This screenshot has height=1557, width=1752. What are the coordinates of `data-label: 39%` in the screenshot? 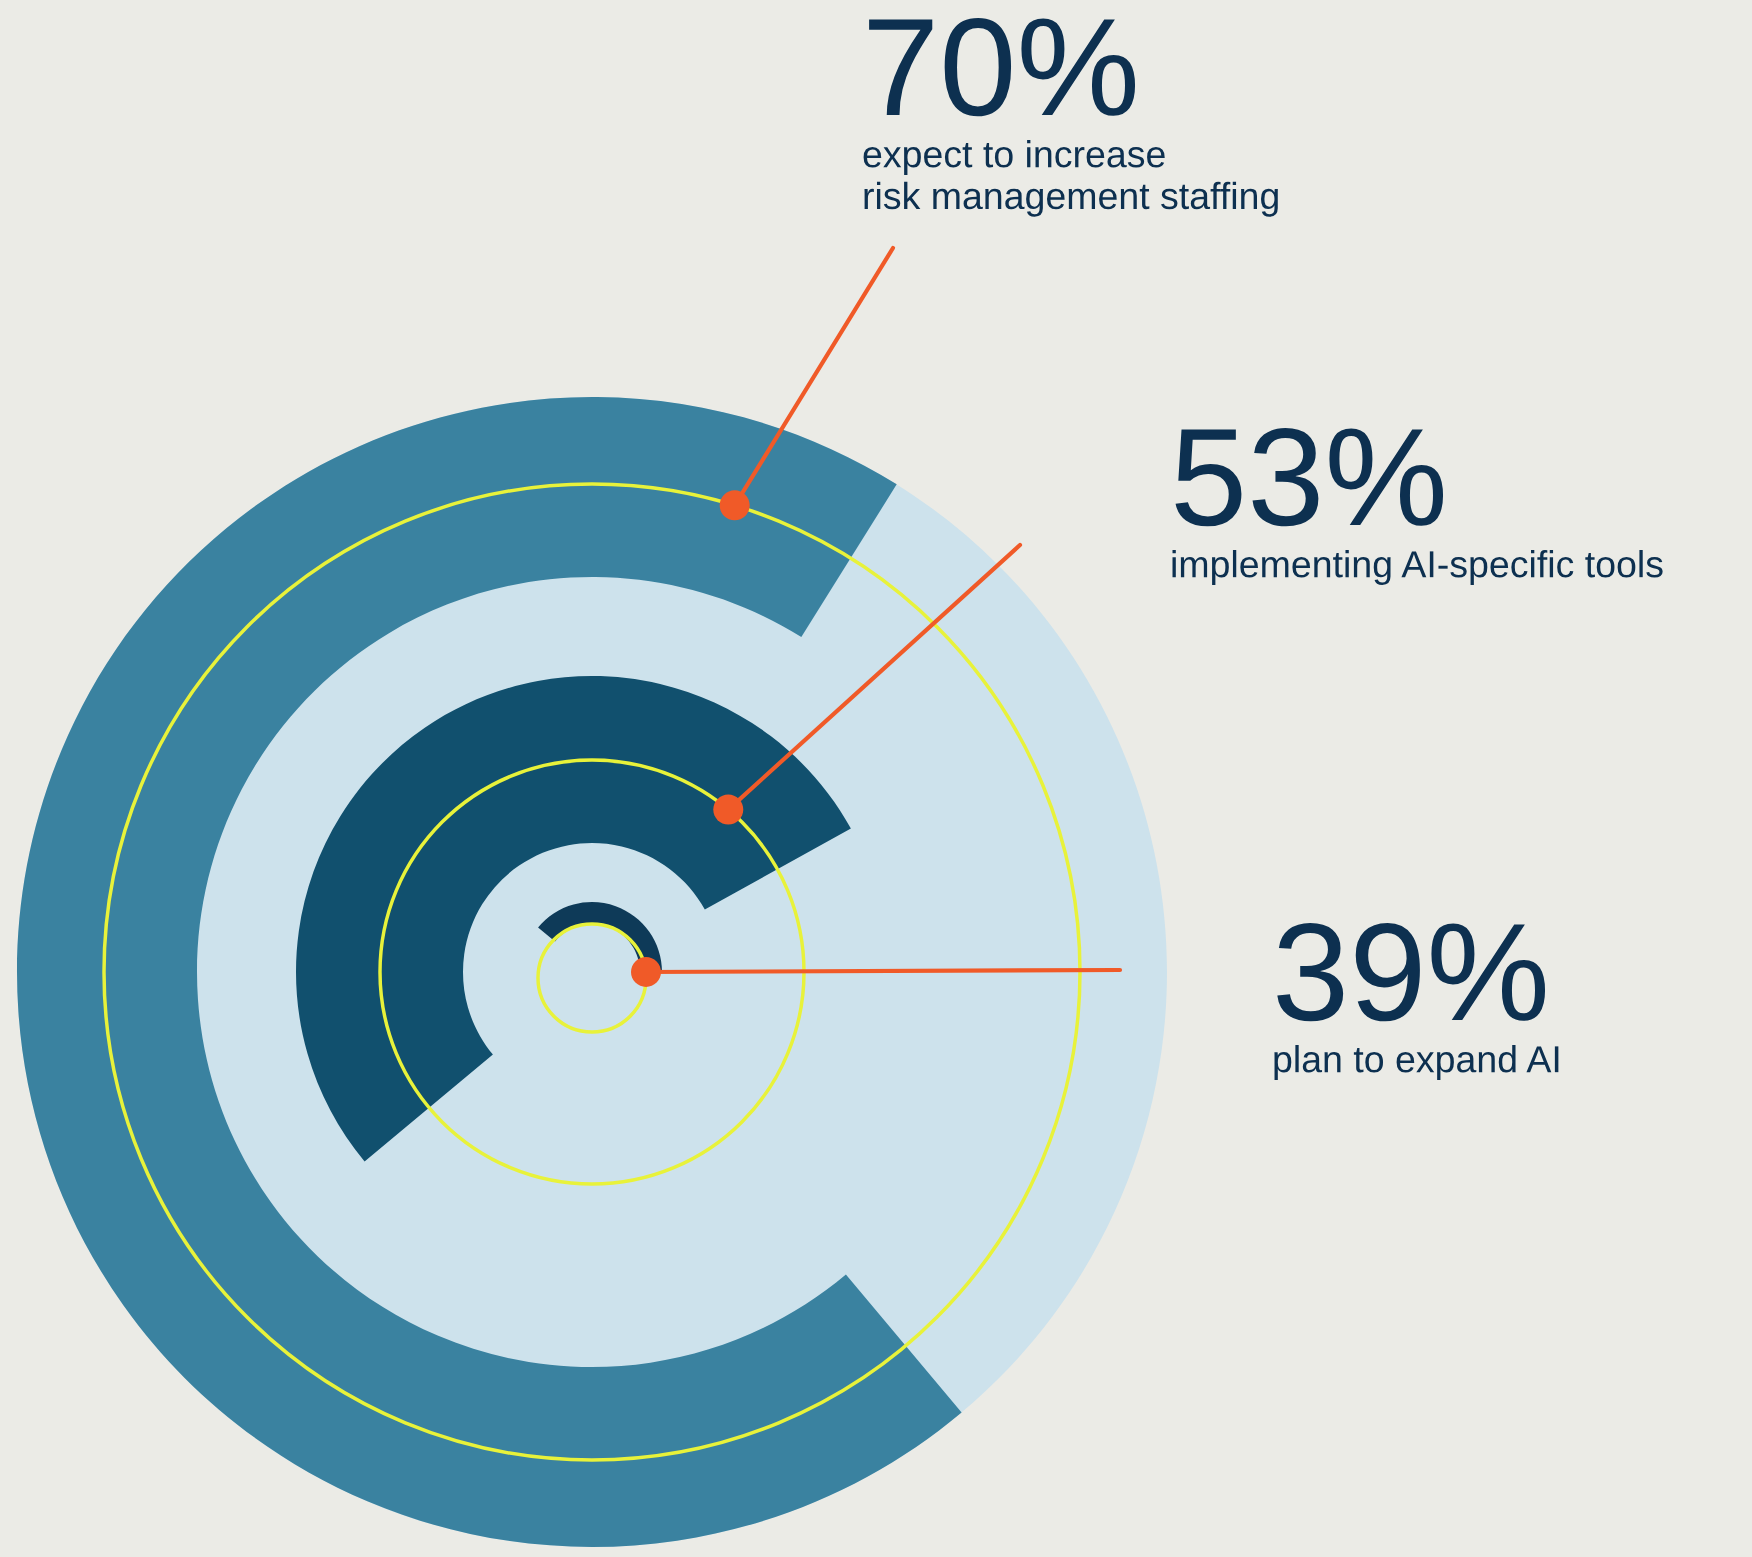 It's located at (1411, 972).